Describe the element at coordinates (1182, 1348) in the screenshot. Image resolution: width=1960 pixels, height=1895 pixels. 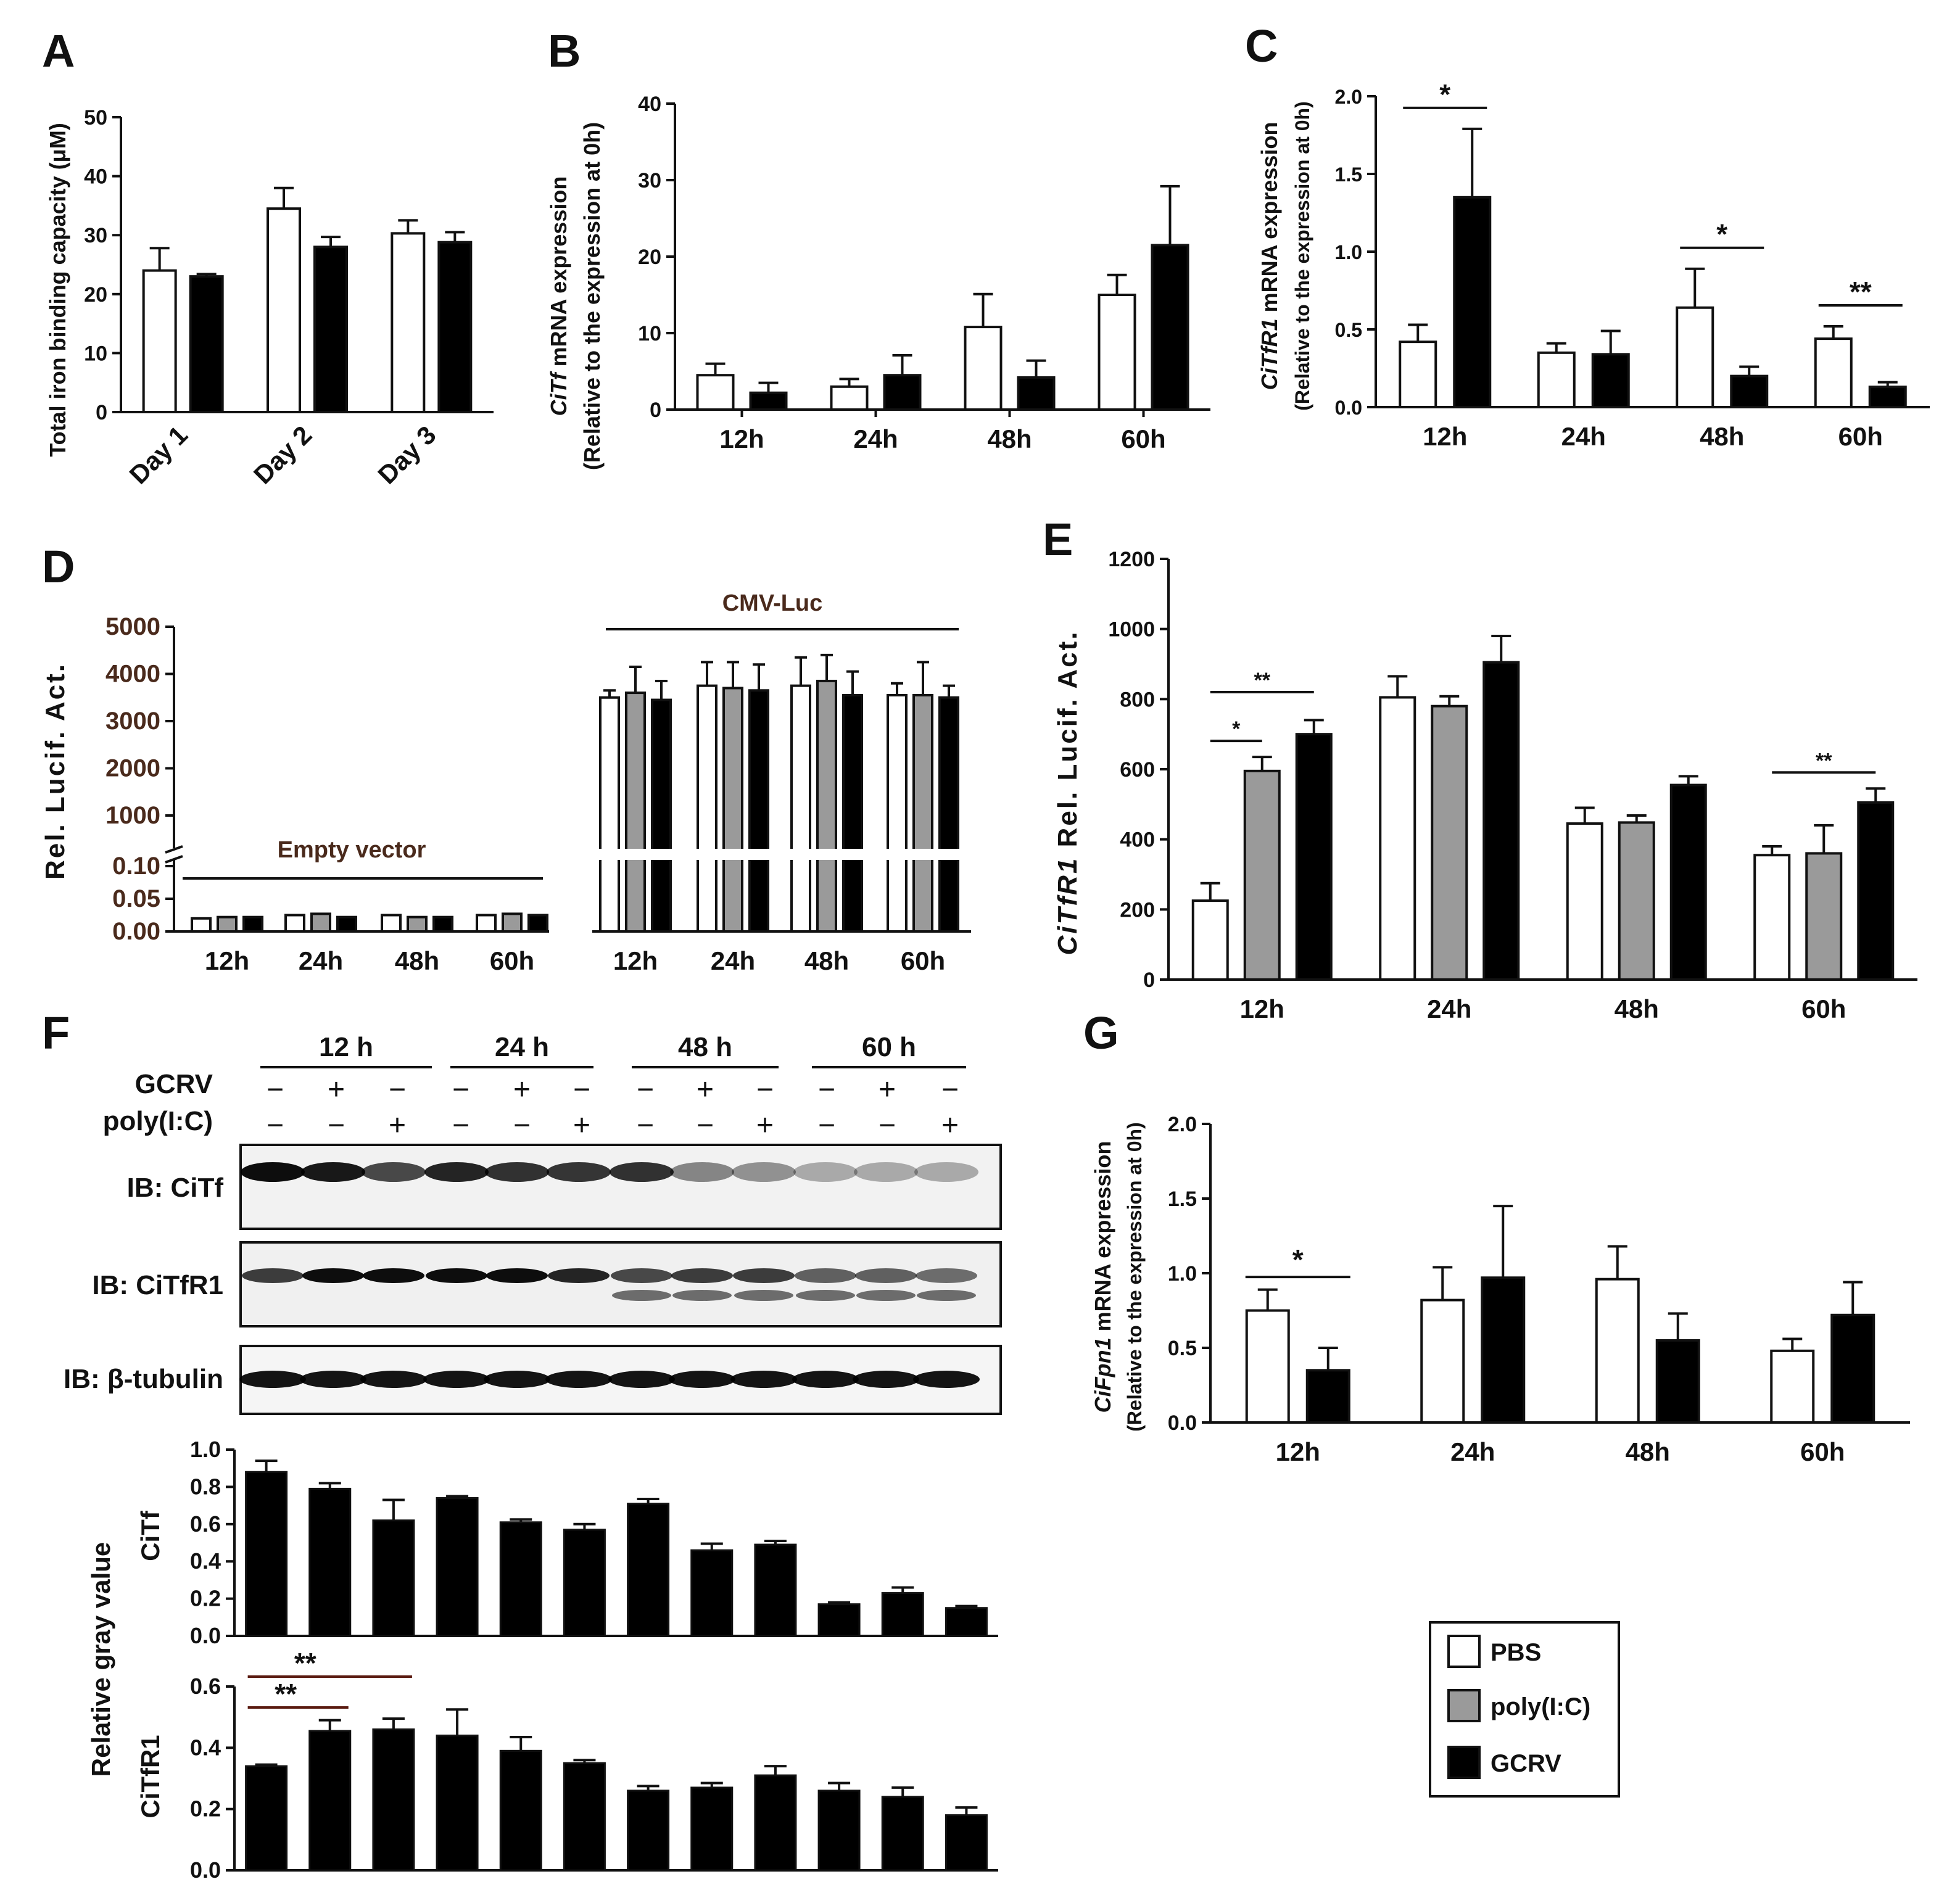
I see `panel-g-y-tick-label: 0.5` at that location.